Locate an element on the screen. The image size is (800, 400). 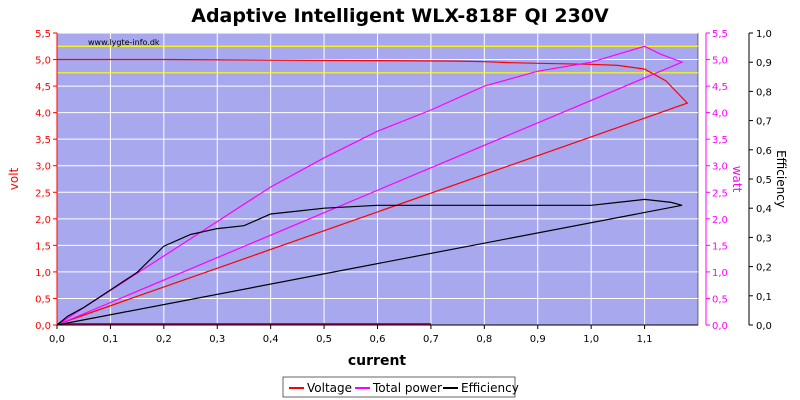
left-tick-label: 0,5 is located at coordinates (43, 299).